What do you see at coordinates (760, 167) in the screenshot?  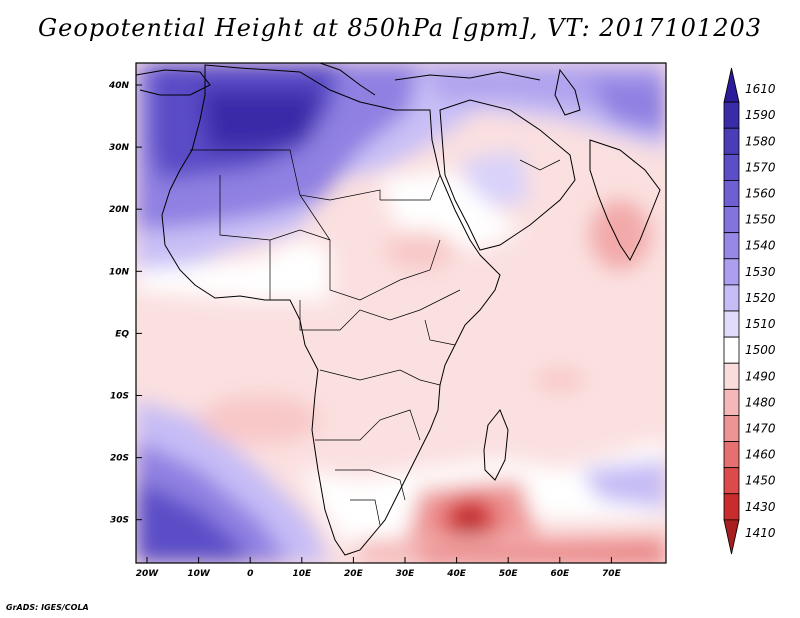 I see `colorbar-label: 1570` at bounding box center [760, 167].